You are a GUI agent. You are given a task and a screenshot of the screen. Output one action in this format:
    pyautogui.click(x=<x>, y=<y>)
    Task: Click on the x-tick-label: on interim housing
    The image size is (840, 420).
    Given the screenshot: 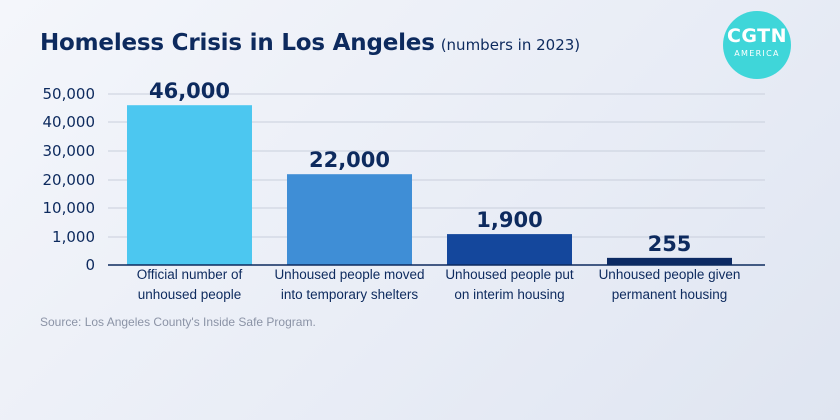 What is the action you would take?
    pyautogui.click(x=509, y=294)
    